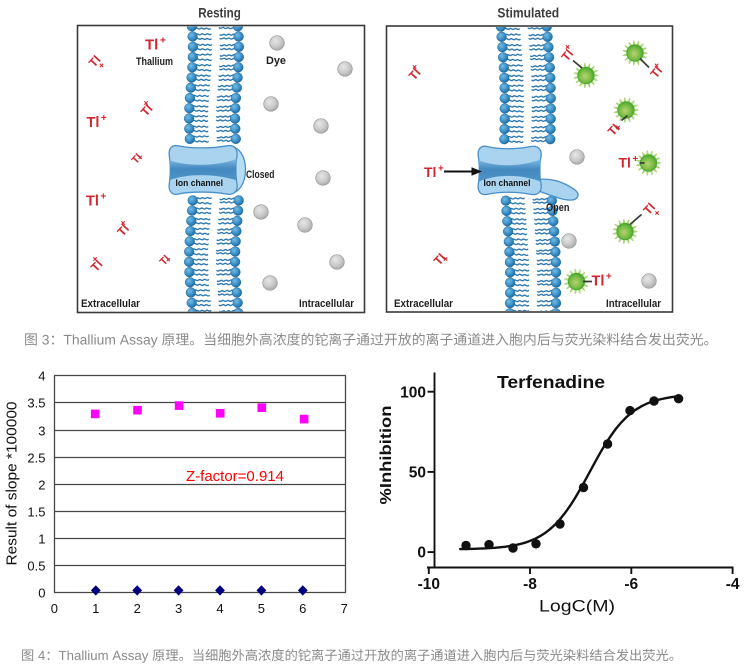 Image resolution: width=745 pixels, height=664 pixels. Describe the element at coordinates (154, 62) in the screenshot. I see `svg-text: Thallium` at that location.